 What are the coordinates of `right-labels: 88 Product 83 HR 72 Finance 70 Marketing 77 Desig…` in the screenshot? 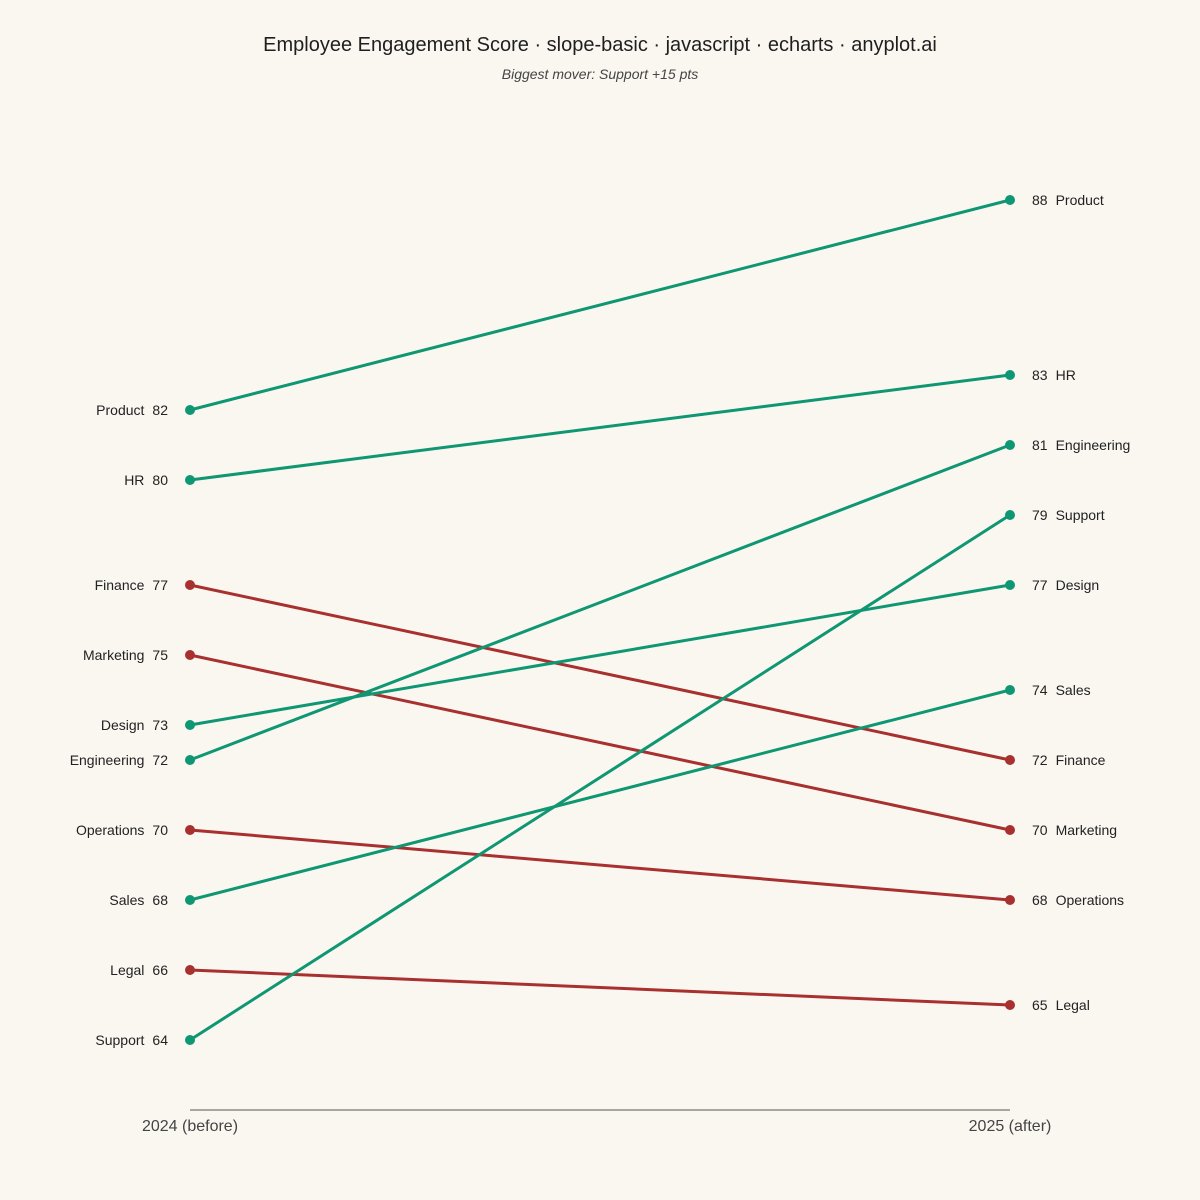 It's located at (1081, 602).